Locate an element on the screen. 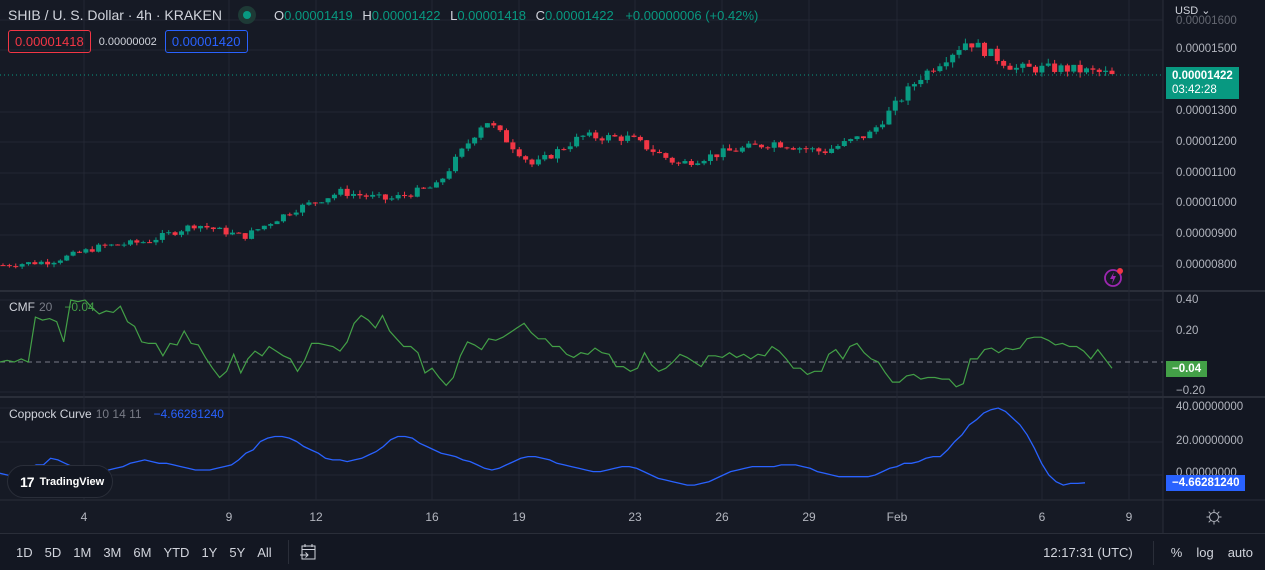  range-1m: 1M is located at coordinates (82, 552).